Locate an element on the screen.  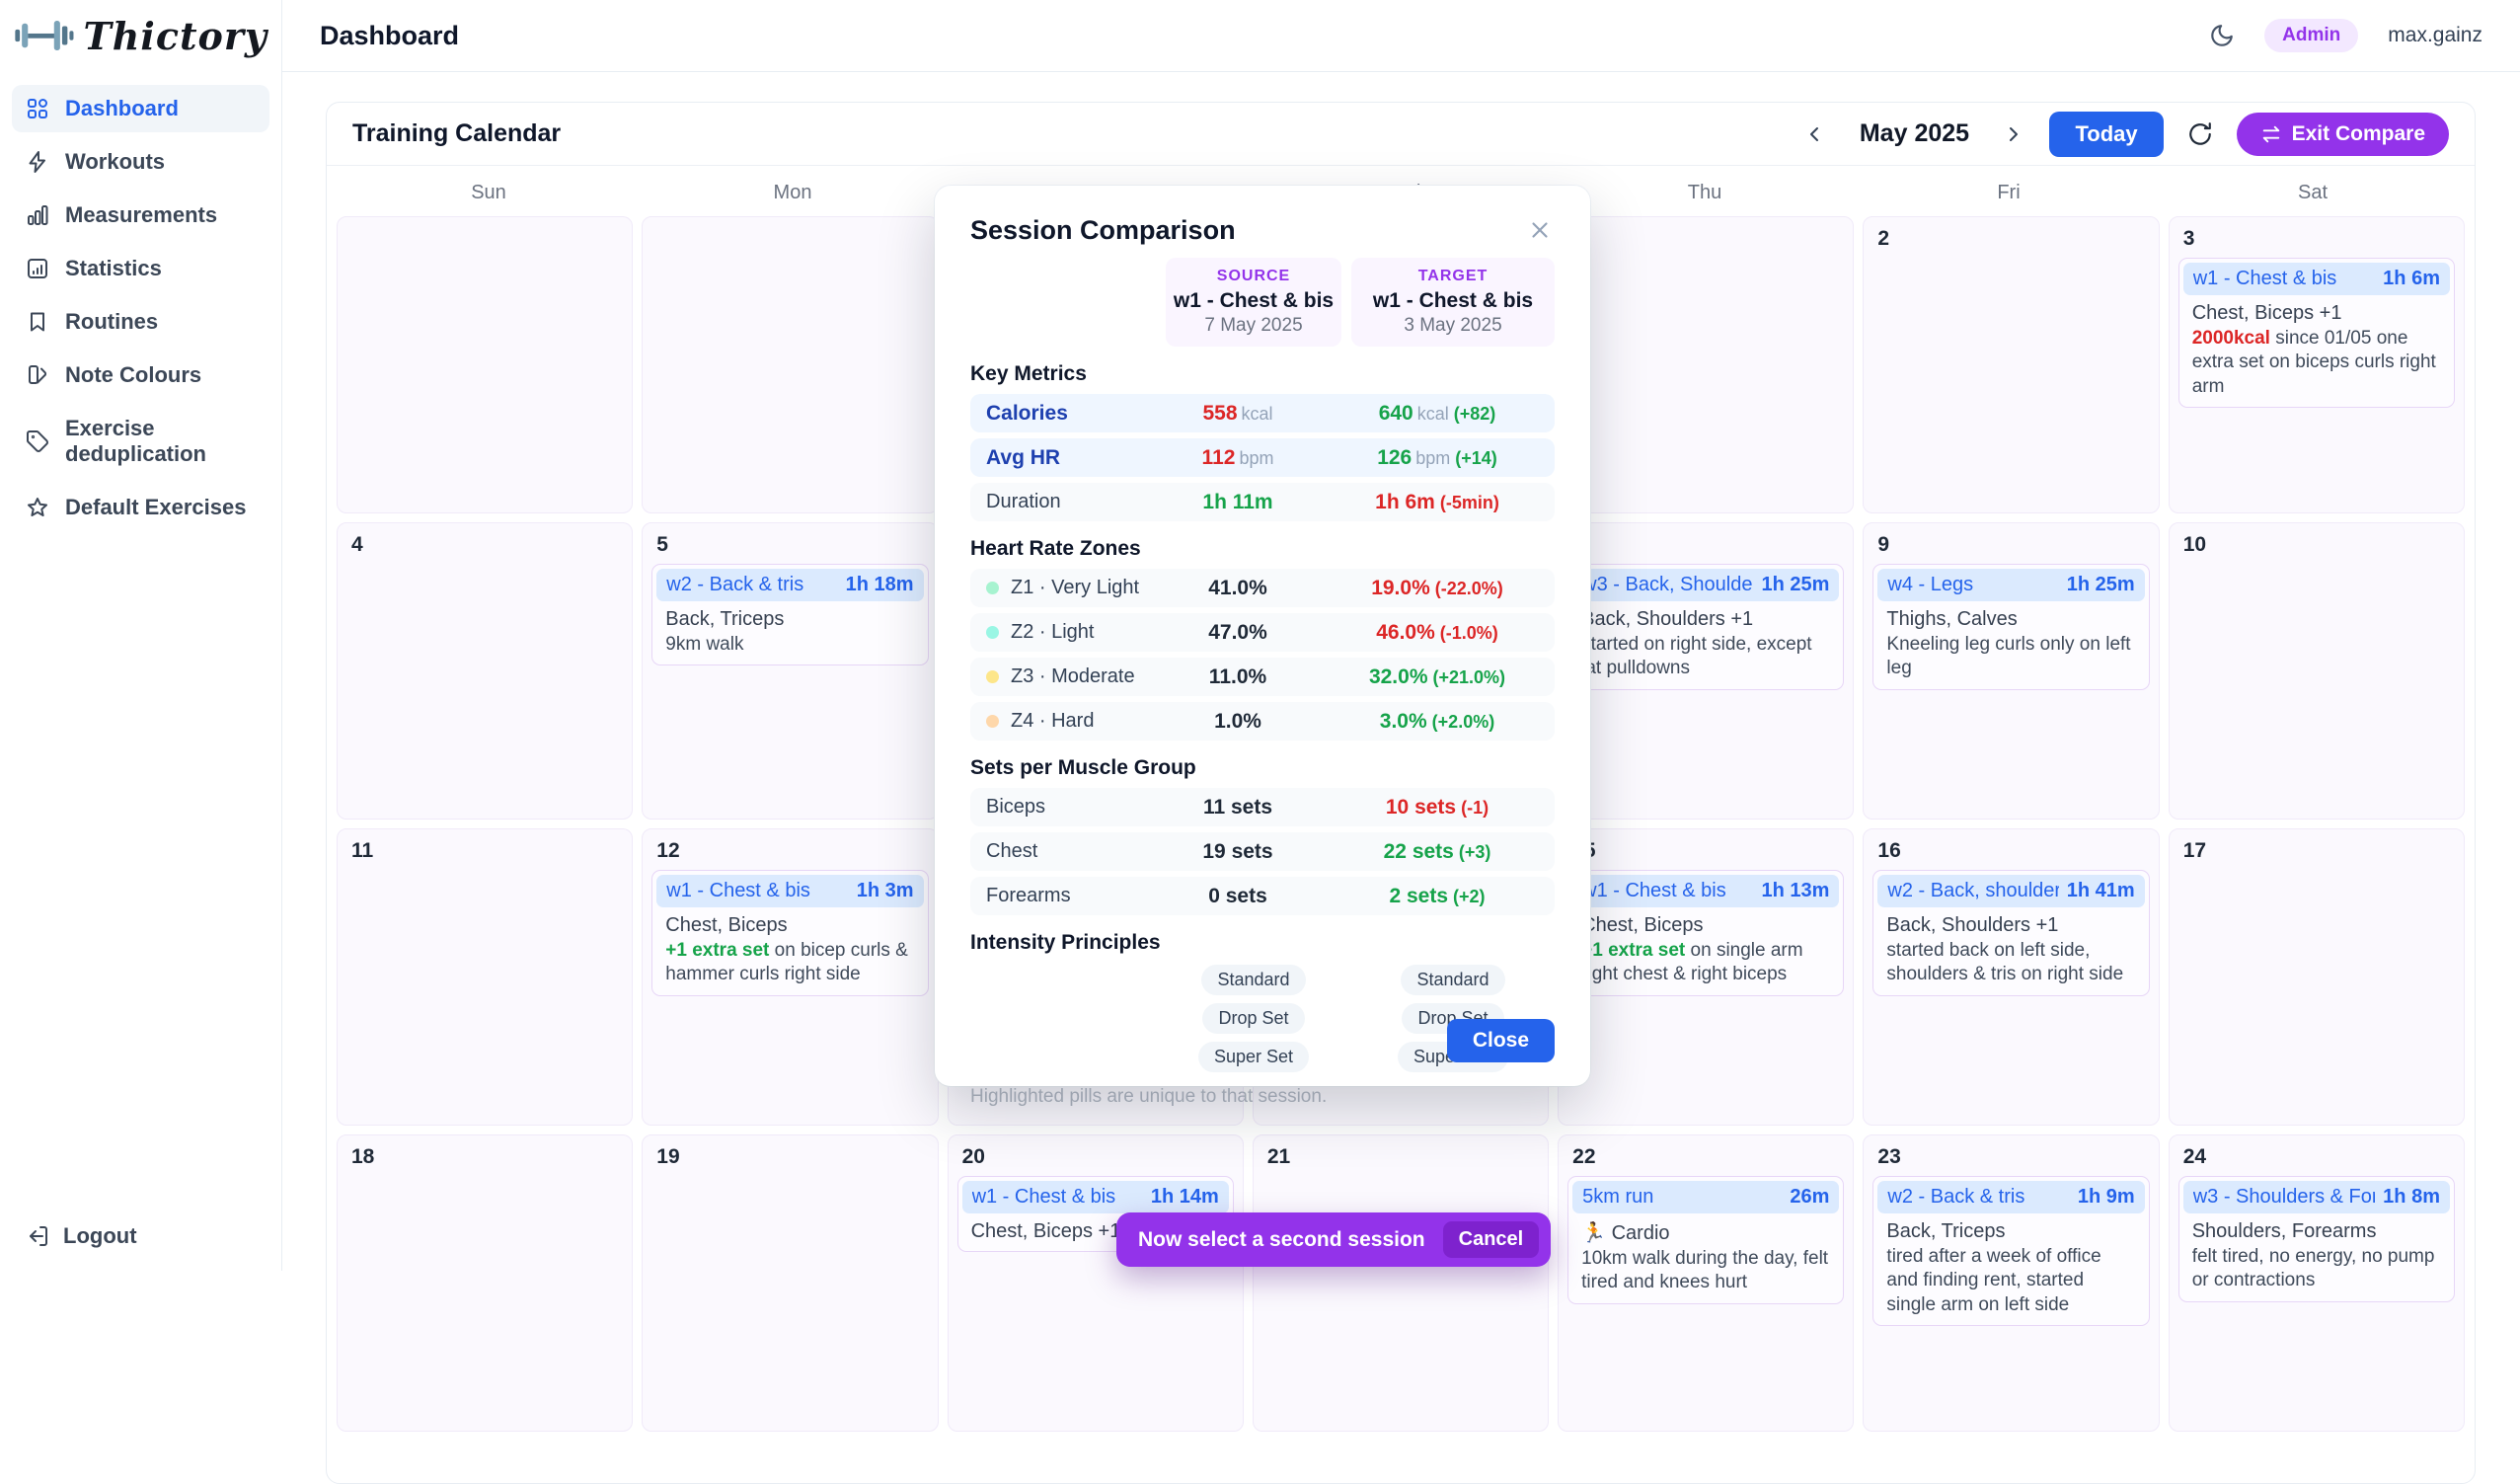
sidebar-item-routines: Routines is located at coordinates (140, 322).